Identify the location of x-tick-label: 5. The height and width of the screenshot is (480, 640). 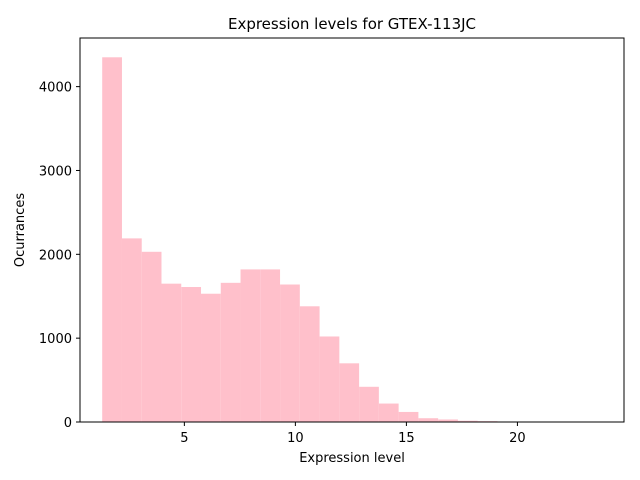
(184, 438).